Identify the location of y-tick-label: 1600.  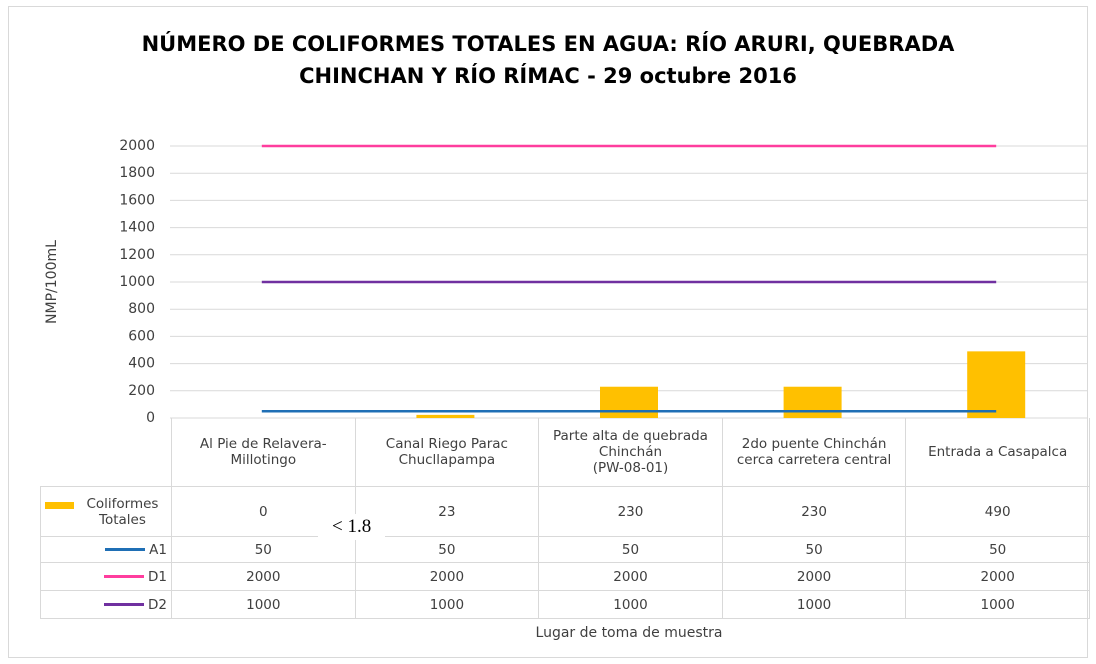
(137, 200).